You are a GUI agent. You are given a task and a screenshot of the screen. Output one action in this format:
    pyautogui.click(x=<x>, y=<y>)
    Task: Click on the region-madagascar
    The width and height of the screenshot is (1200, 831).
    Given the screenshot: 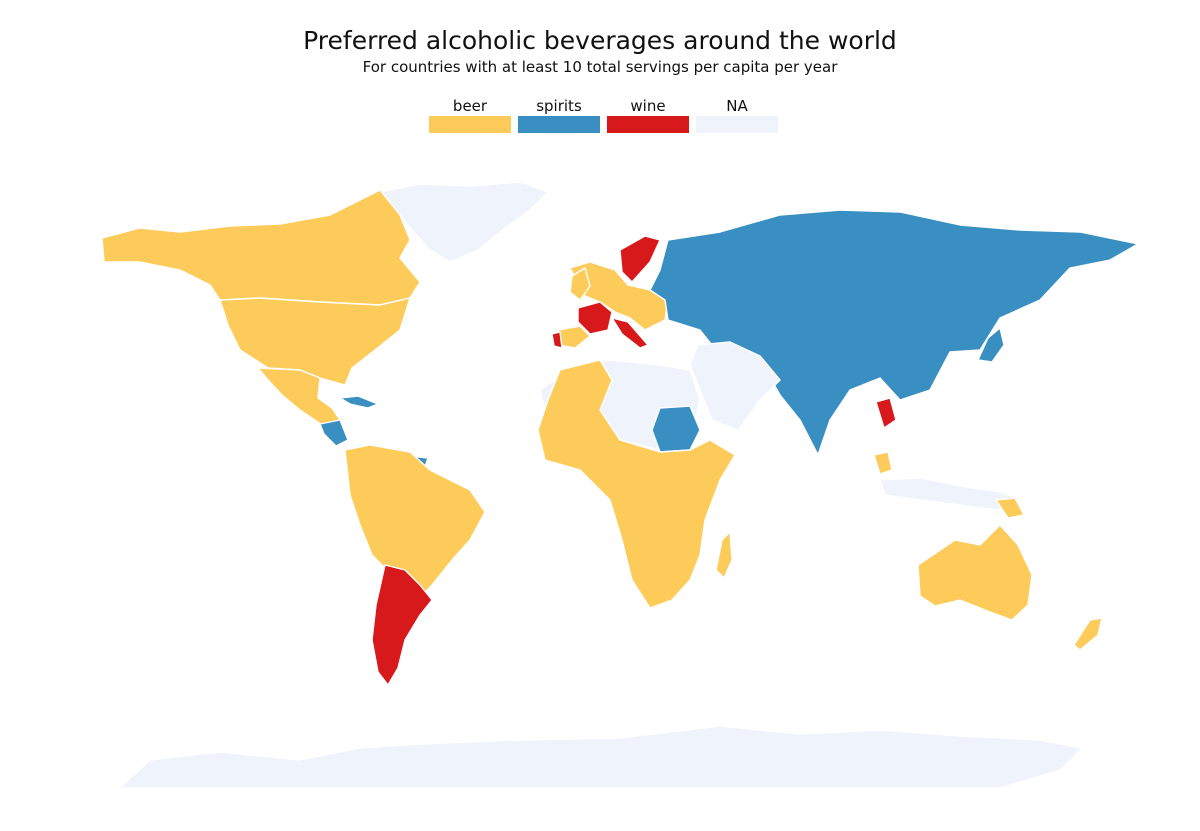 What is the action you would take?
    pyautogui.click(x=724, y=555)
    